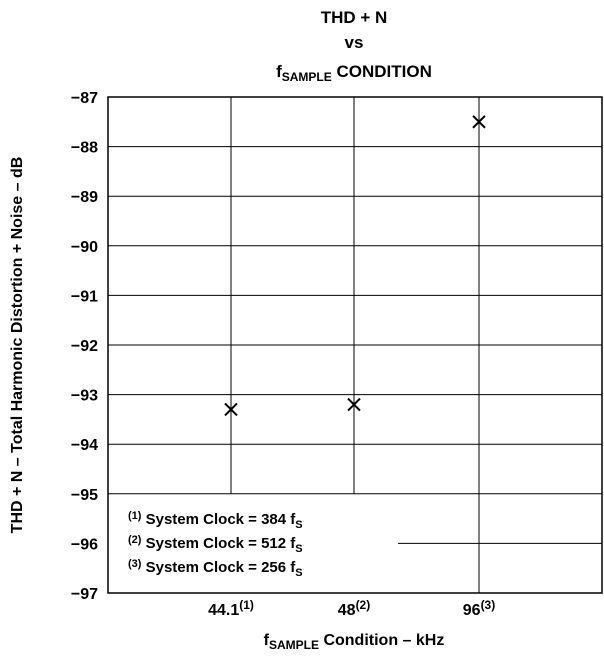  I want to click on x-axis-title: fSAMPLE Condition – kHz, so click(354, 642).